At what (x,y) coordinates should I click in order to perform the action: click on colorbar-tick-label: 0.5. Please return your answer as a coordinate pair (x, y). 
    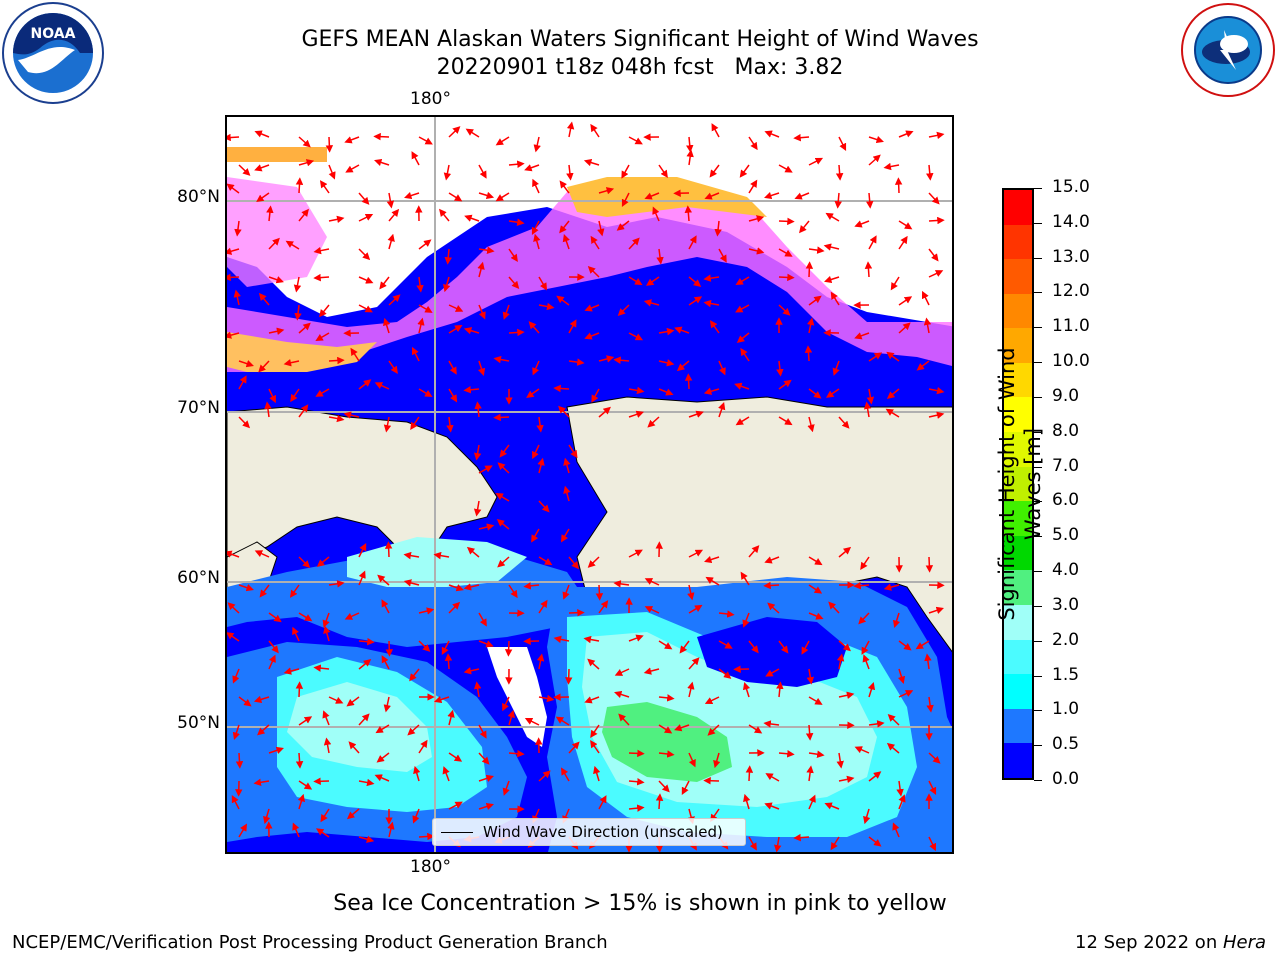
    Looking at the image, I should click on (1066, 744).